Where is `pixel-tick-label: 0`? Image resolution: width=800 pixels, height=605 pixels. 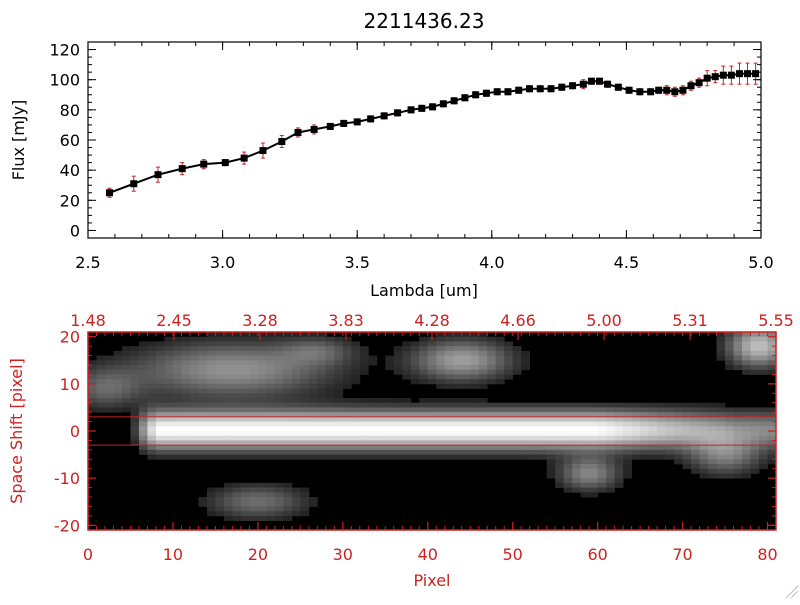 pixel-tick-label: 0 is located at coordinates (88, 554).